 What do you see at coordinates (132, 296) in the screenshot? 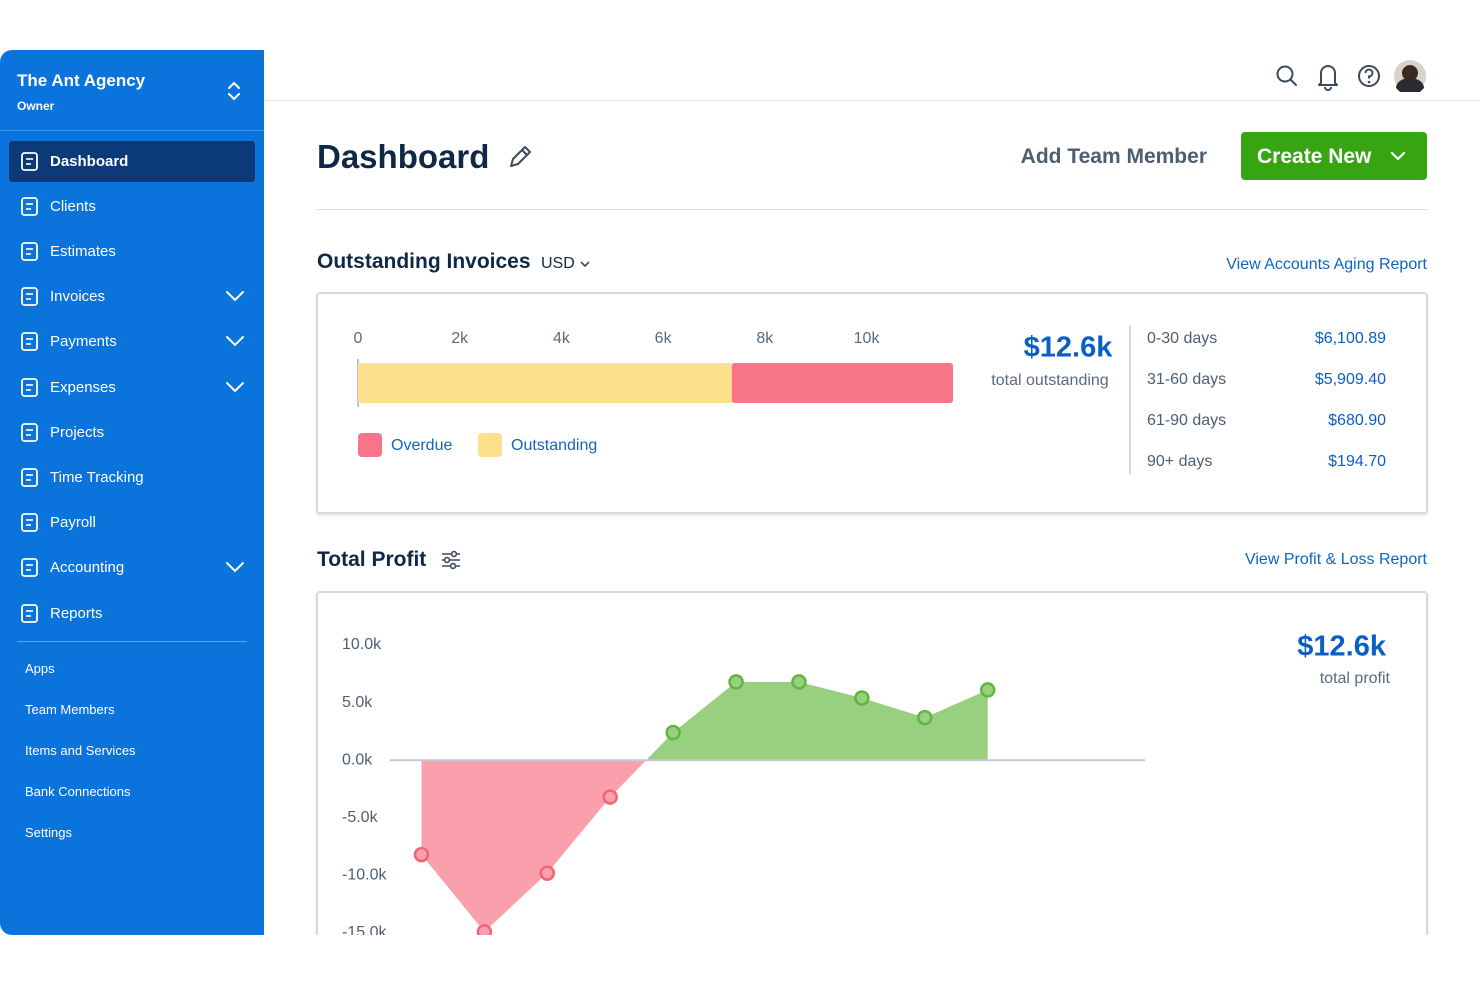
I see `nav-item: Invoices` at bounding box center [132, 296].